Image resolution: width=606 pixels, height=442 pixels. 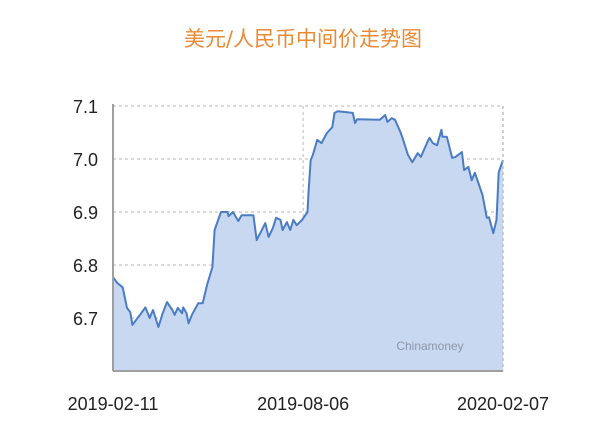 I want to click on chart-title: 美元/人民币中间价走势图, so click(x=303, y=39).